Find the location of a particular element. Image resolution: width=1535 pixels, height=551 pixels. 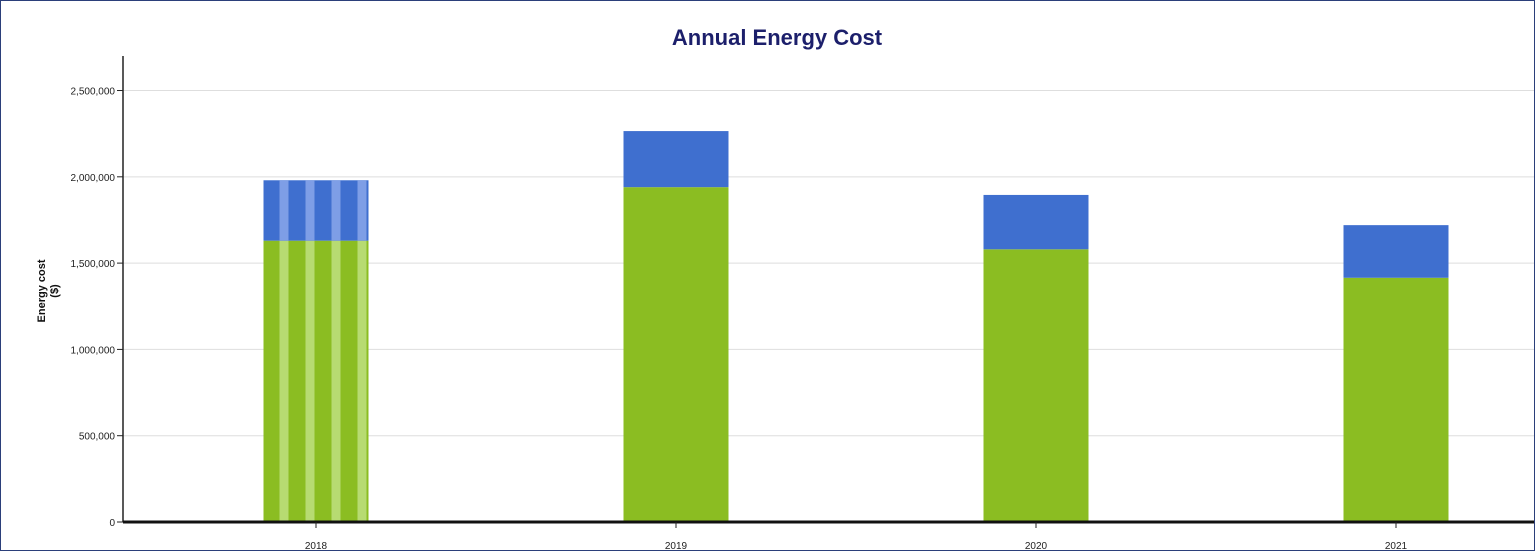

x-tick-label: 2018 is located at coordinates (316, 545).